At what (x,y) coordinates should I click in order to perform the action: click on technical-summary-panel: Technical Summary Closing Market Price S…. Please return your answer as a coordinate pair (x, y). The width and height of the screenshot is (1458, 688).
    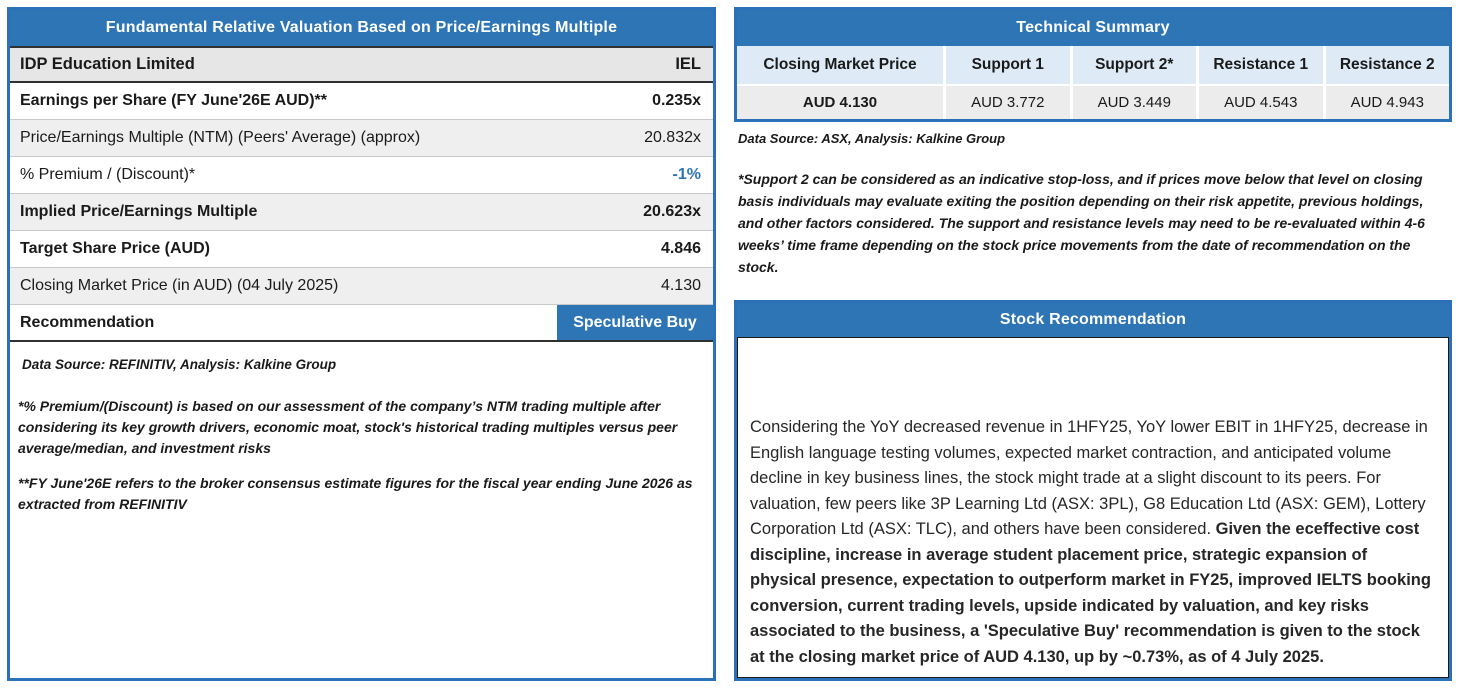
    Looking at the image, I should click on (1093, 64).